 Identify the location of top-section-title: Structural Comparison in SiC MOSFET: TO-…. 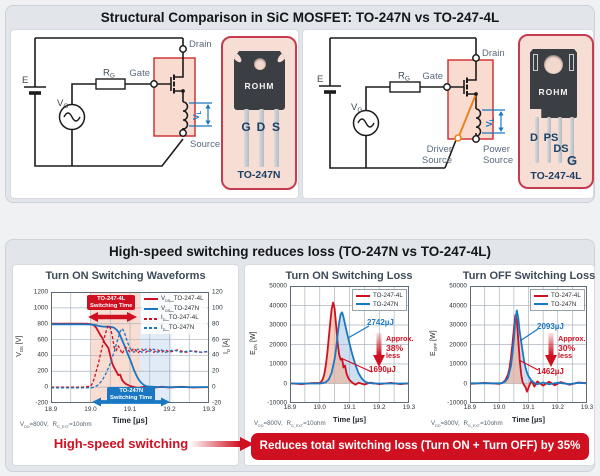
(300, 17).